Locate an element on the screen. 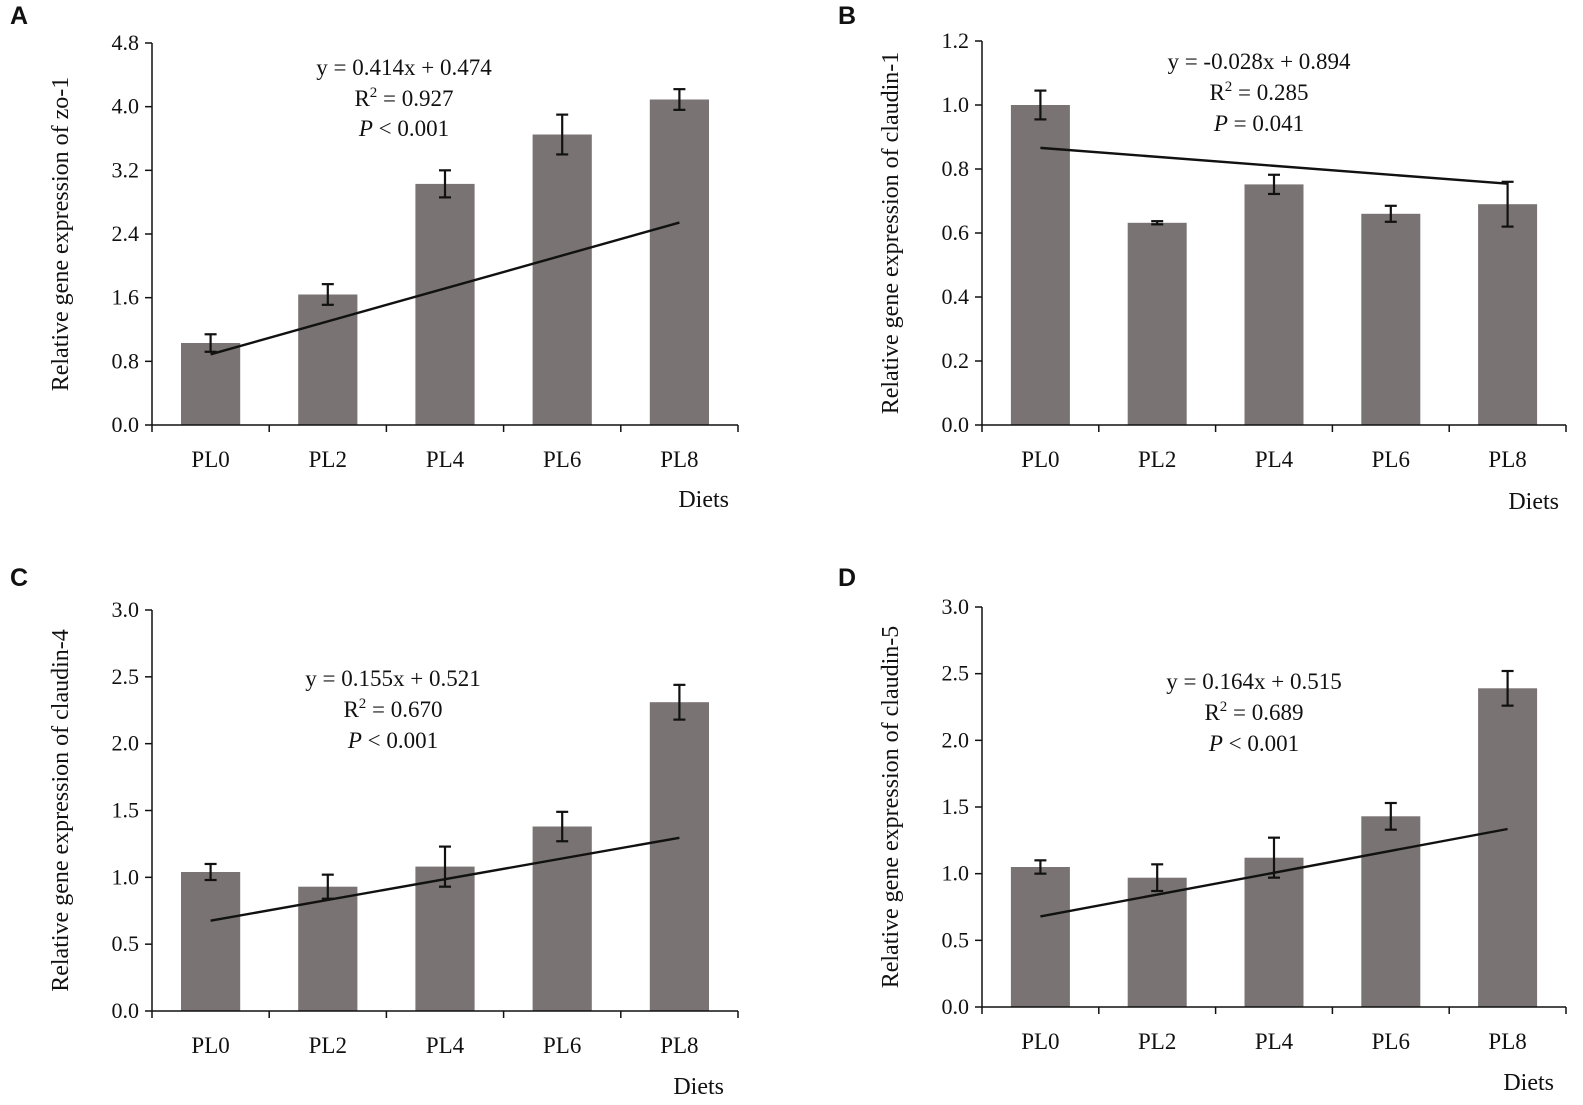 The image size is (1583, 1105). r-squared-value: = 0.670 is located at coordinates (404, 709).